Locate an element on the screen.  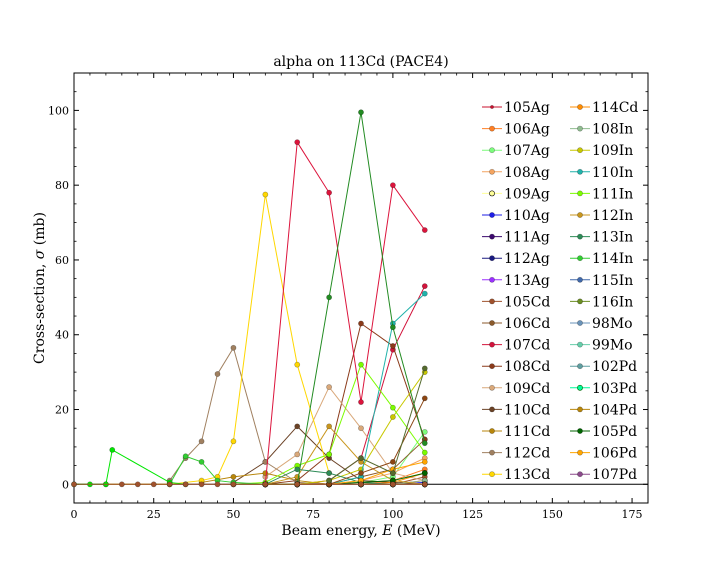
legend-entry: 112Ag is located at coordinates (516, 259).